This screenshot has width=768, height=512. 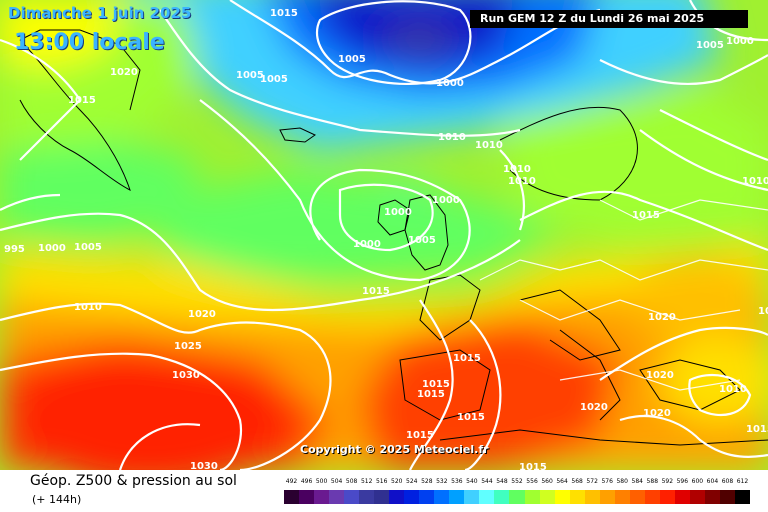 I want to click on legend-label: 516, so click(x=381, y=481).